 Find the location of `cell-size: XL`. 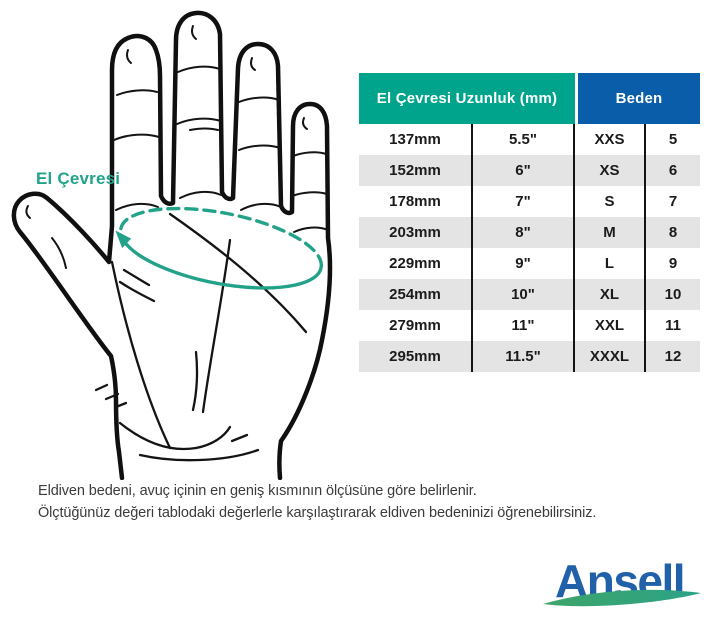

cell-size: XL is located at coordinates (610, 294).